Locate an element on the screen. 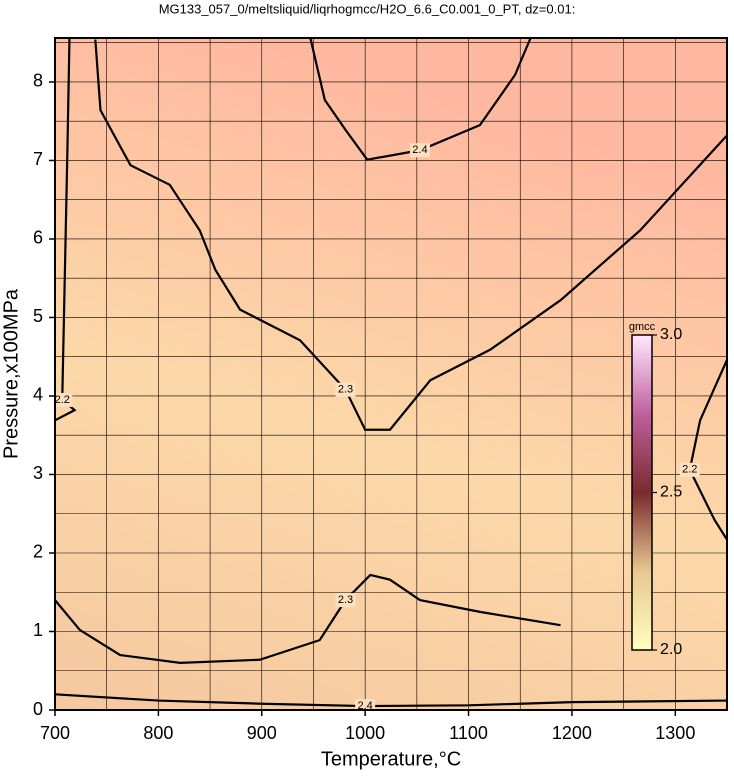 Image resolution: width=734 pixels, height=781 pixels. colorbar-label: gmcc is located at coordinates (642, 327).